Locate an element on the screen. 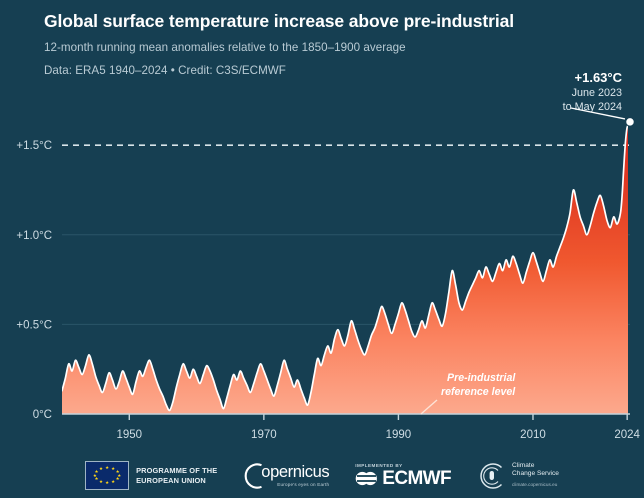  x-tick-label: 2024 is located at coordinates (627, 435).